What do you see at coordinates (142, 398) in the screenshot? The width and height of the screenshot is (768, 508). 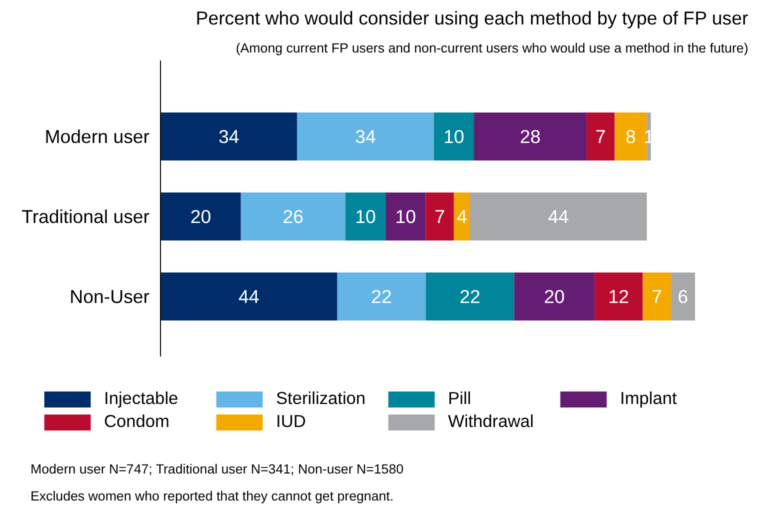 I see `legend-label: Injectable` at bounding box center [142, 398].